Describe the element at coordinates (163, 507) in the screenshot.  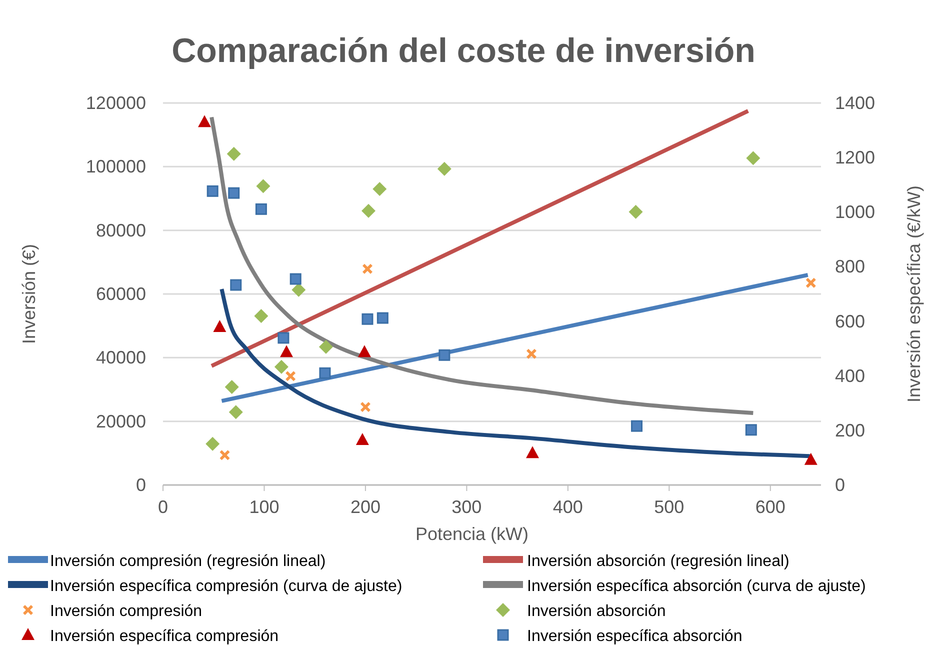
I see `x-tick-label: 0` at that location.